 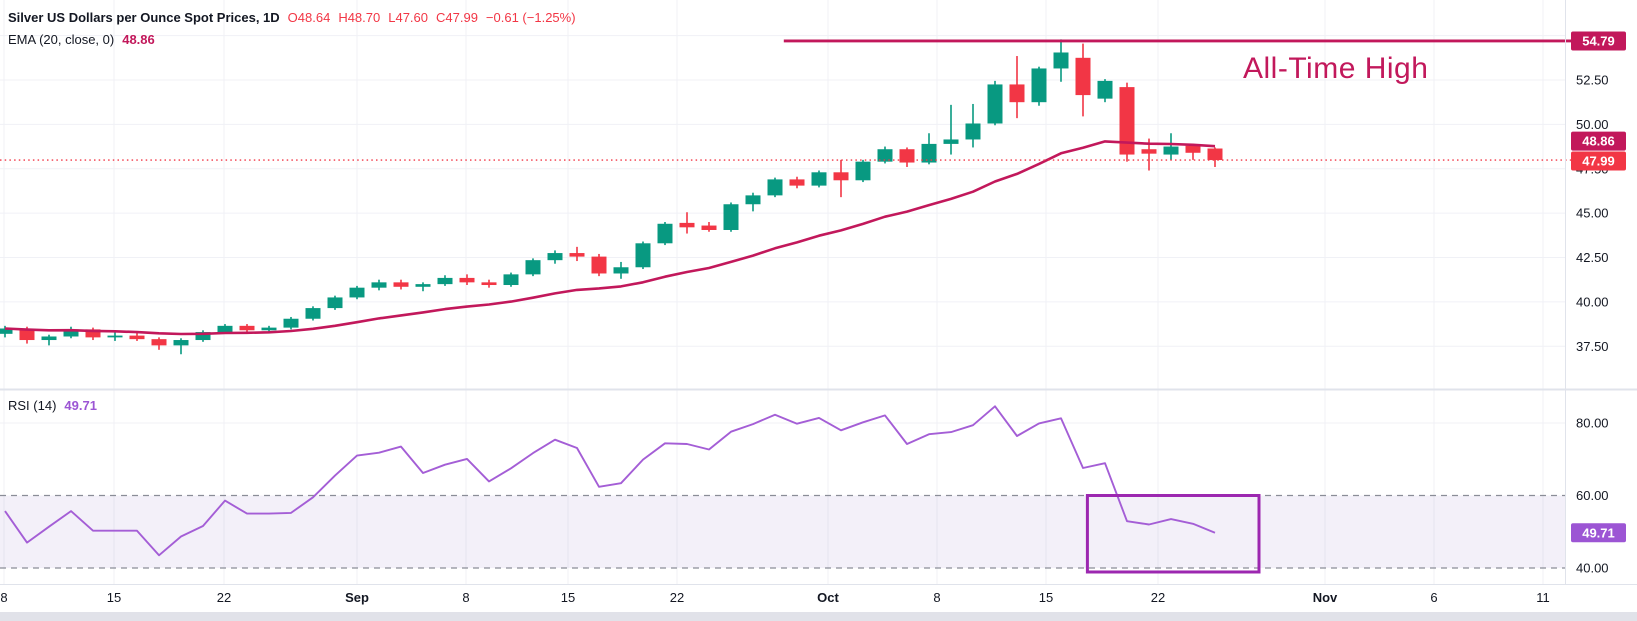 I want to click on last-price-badge-text: 47.99, so click(x=1598, y=161).